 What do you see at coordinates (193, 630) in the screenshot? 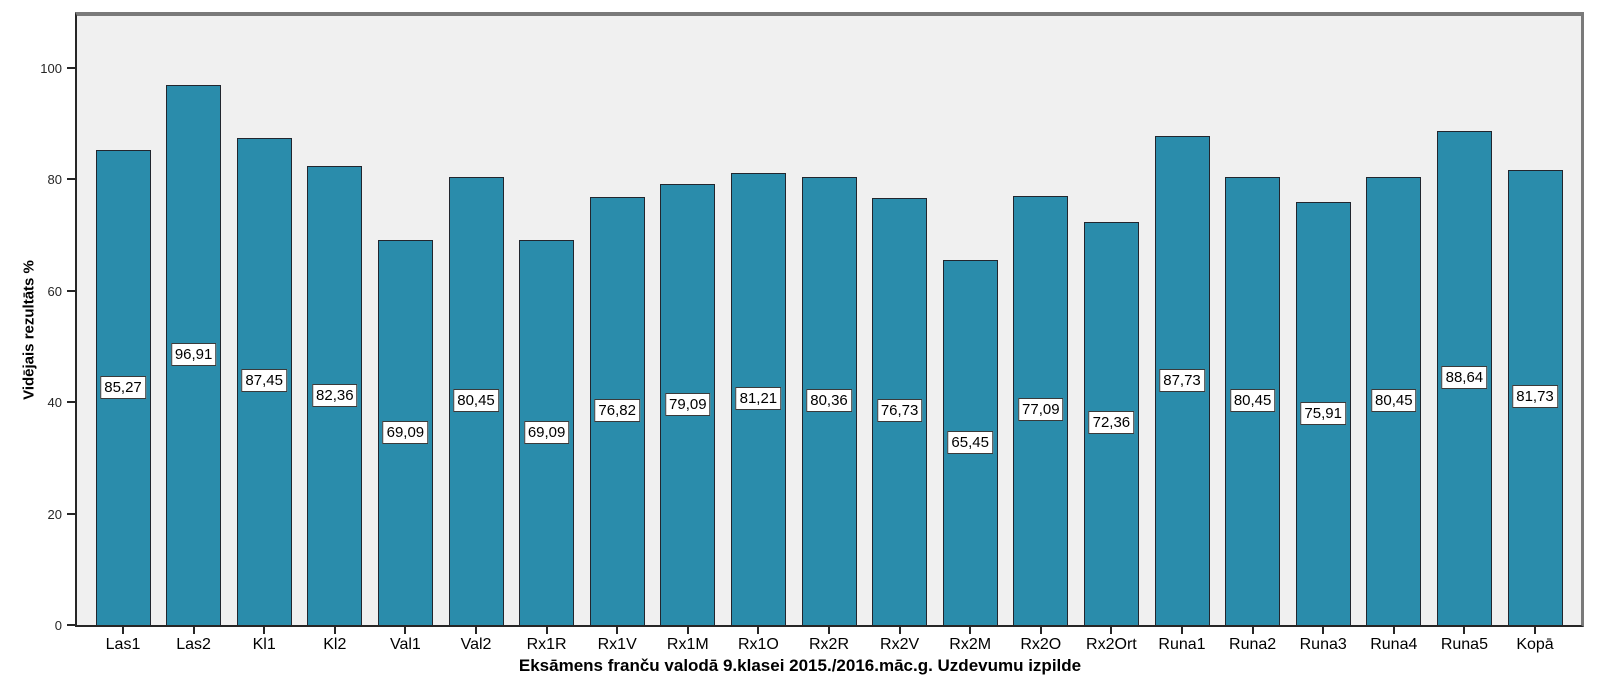
I see `x-tick-mark-Las2` at bounding box center [193, 630].